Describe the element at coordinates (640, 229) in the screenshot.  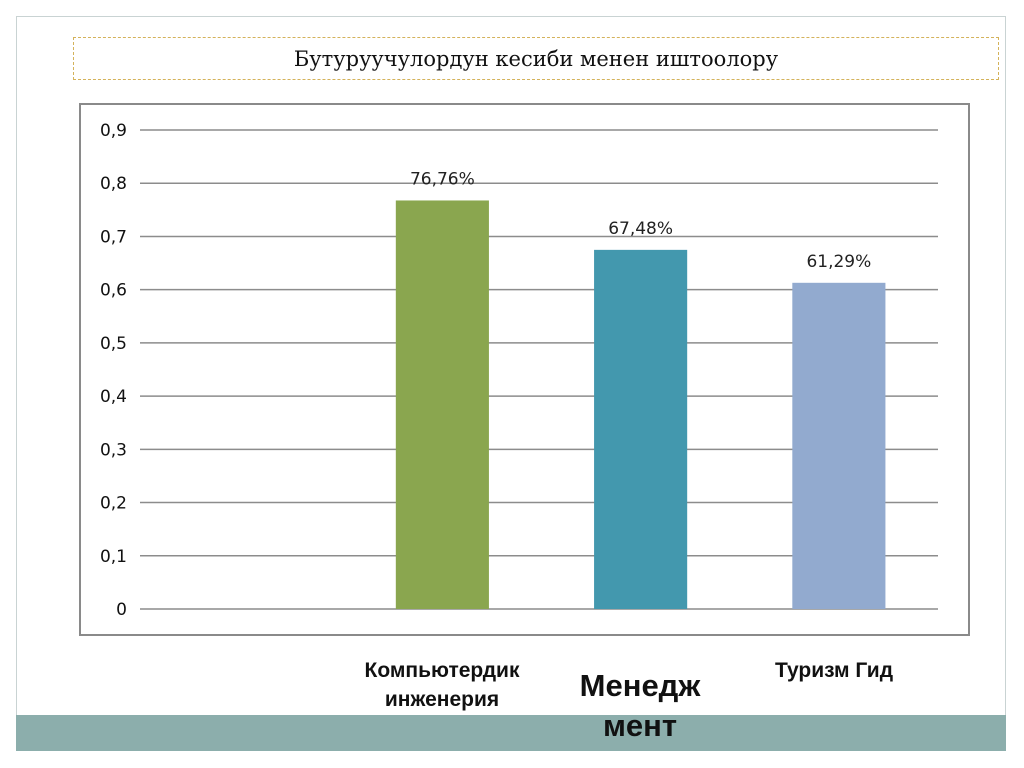
I see `data-label: 67,48%` at that location.